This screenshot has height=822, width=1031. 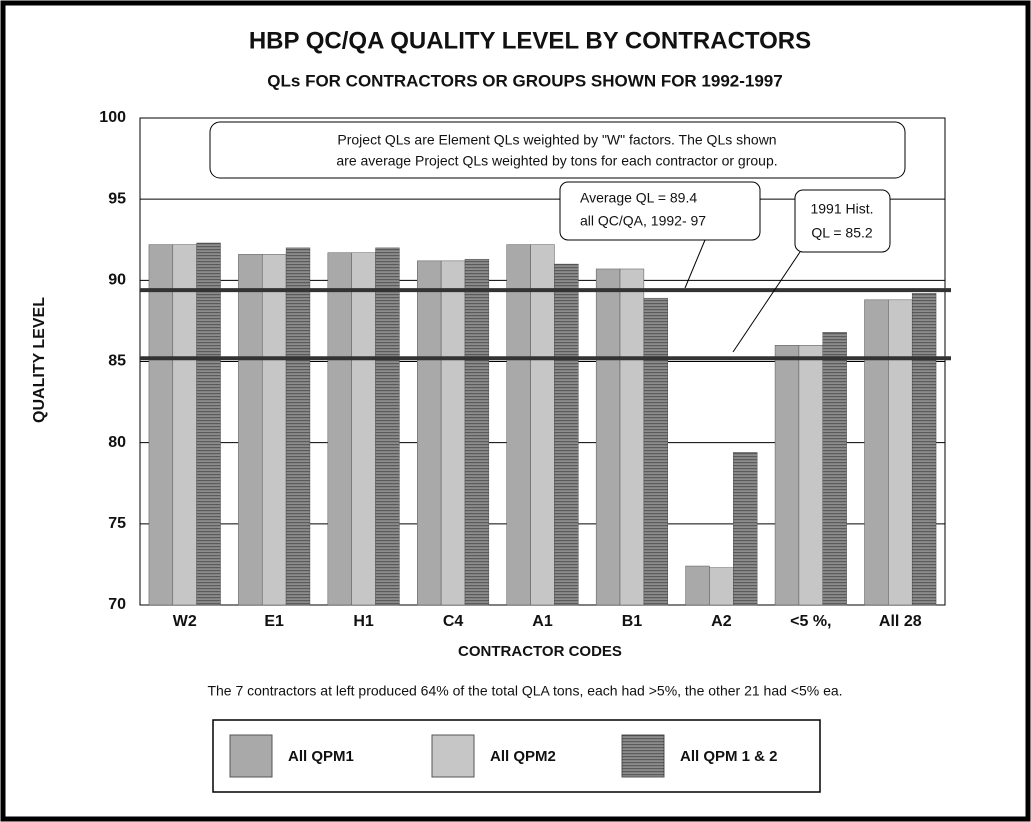 I want to click on legend-label: All QPM1, so click(x=321, y=756).